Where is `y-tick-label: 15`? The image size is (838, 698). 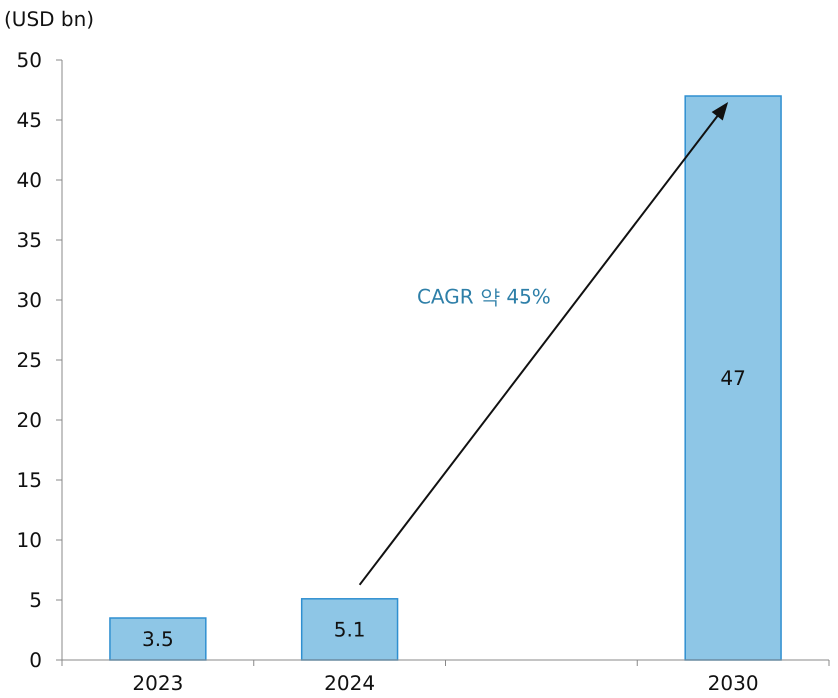 y-tick-label: 15 is located at coordinates (29, 480).